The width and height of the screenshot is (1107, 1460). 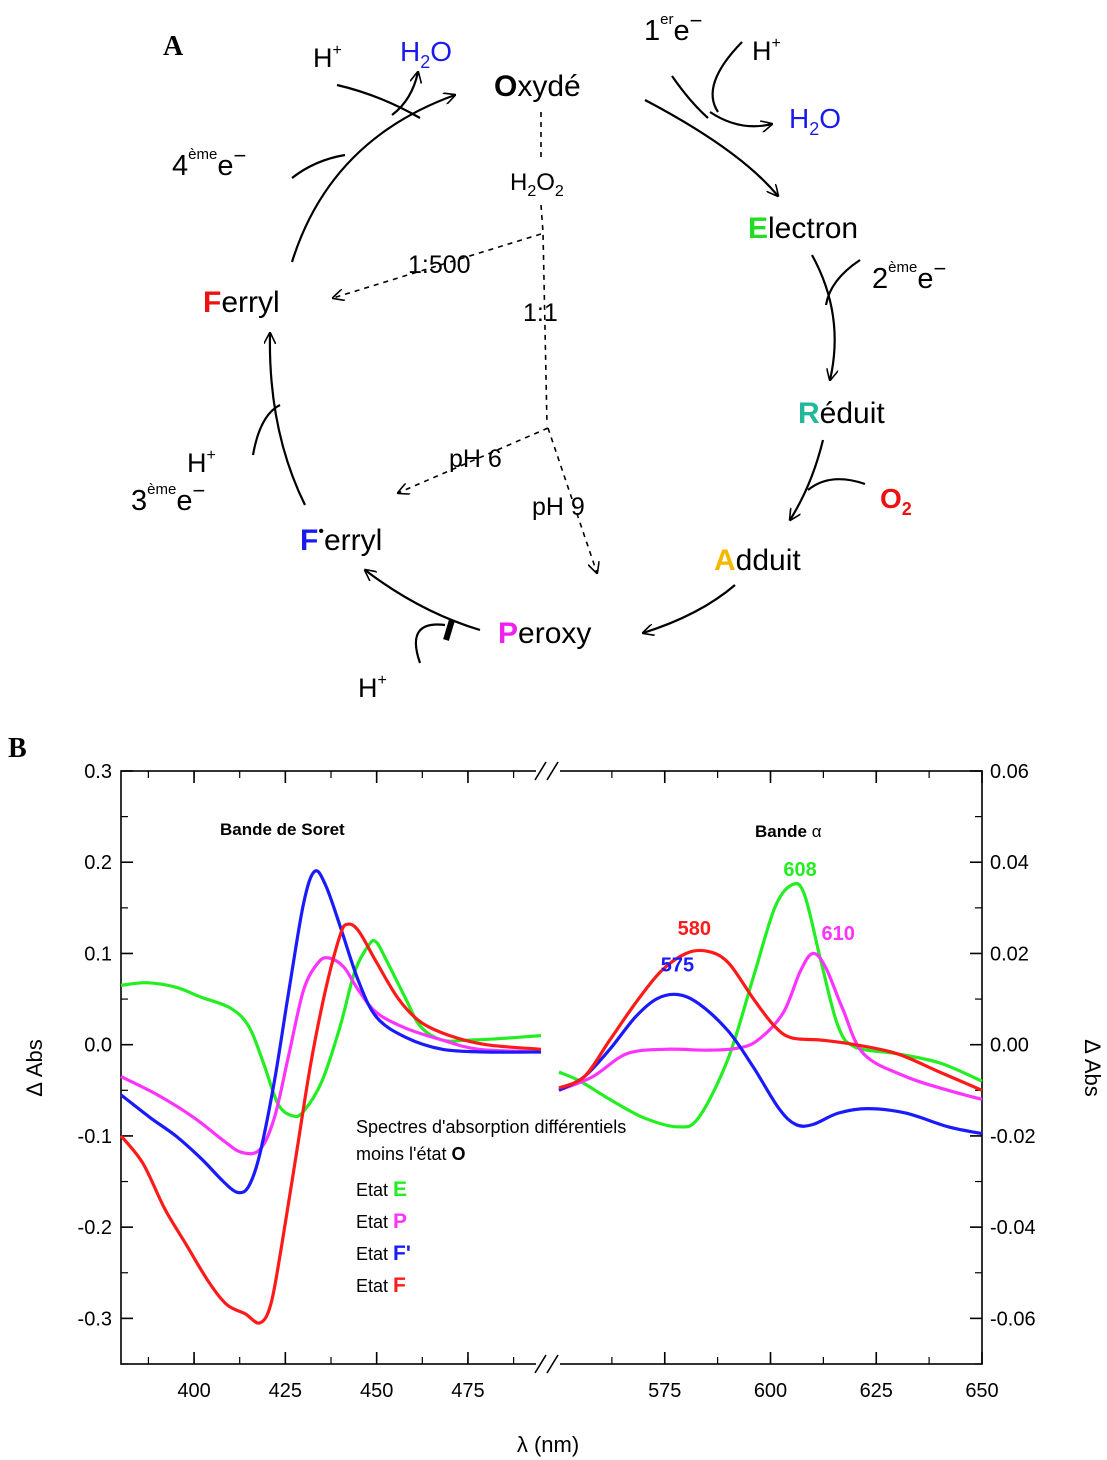 What do you see at coordinates (1092, 1068) in the screenshot?
I see `ylabel-right: Δ Abs` at bounding box center [1092, 1068].